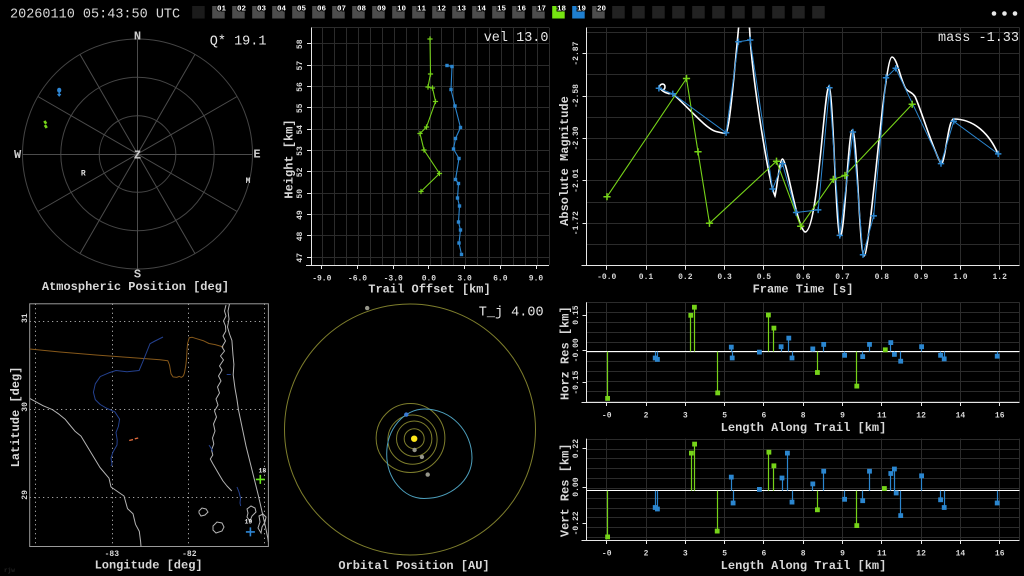 This screenshot has height=576, width=1024. What do you see at coordinates (516, 38) in the screenshot?
I see `svg-text: vel 13.0` at bounding box center [516, 38].